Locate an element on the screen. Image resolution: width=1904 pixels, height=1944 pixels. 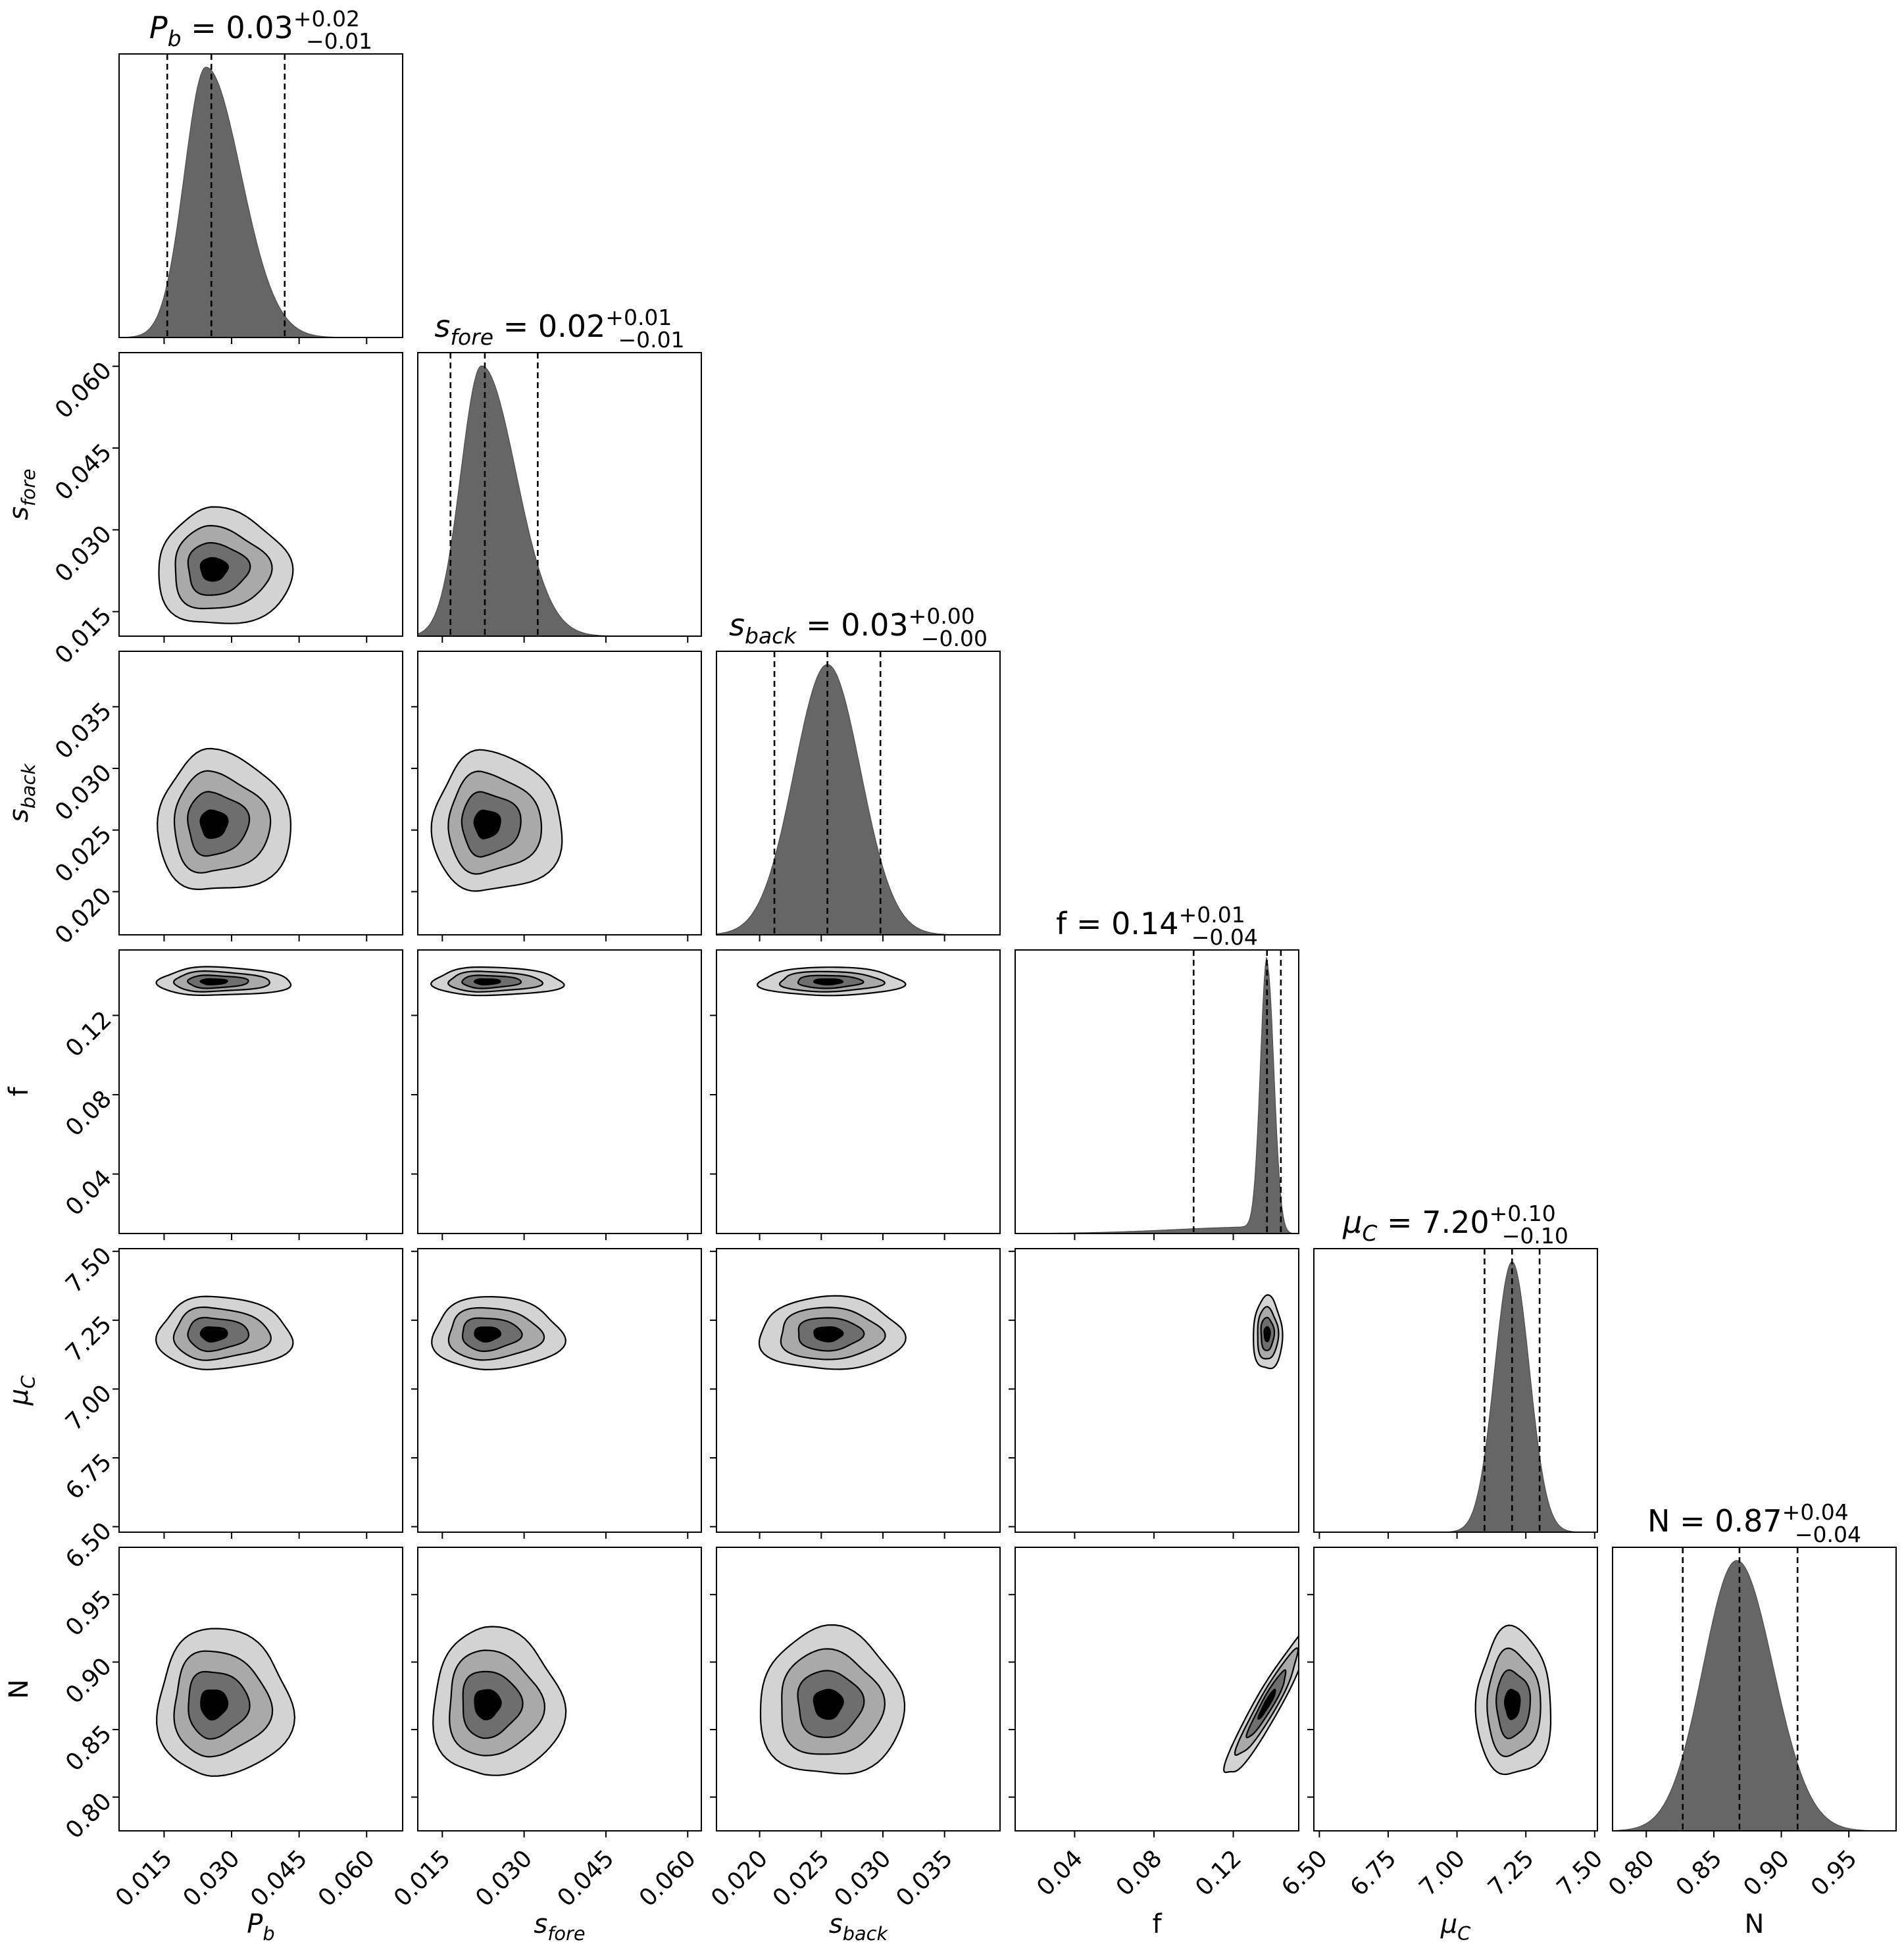
y-tick-label: 0.04 is located at coordinates (89, 1192).